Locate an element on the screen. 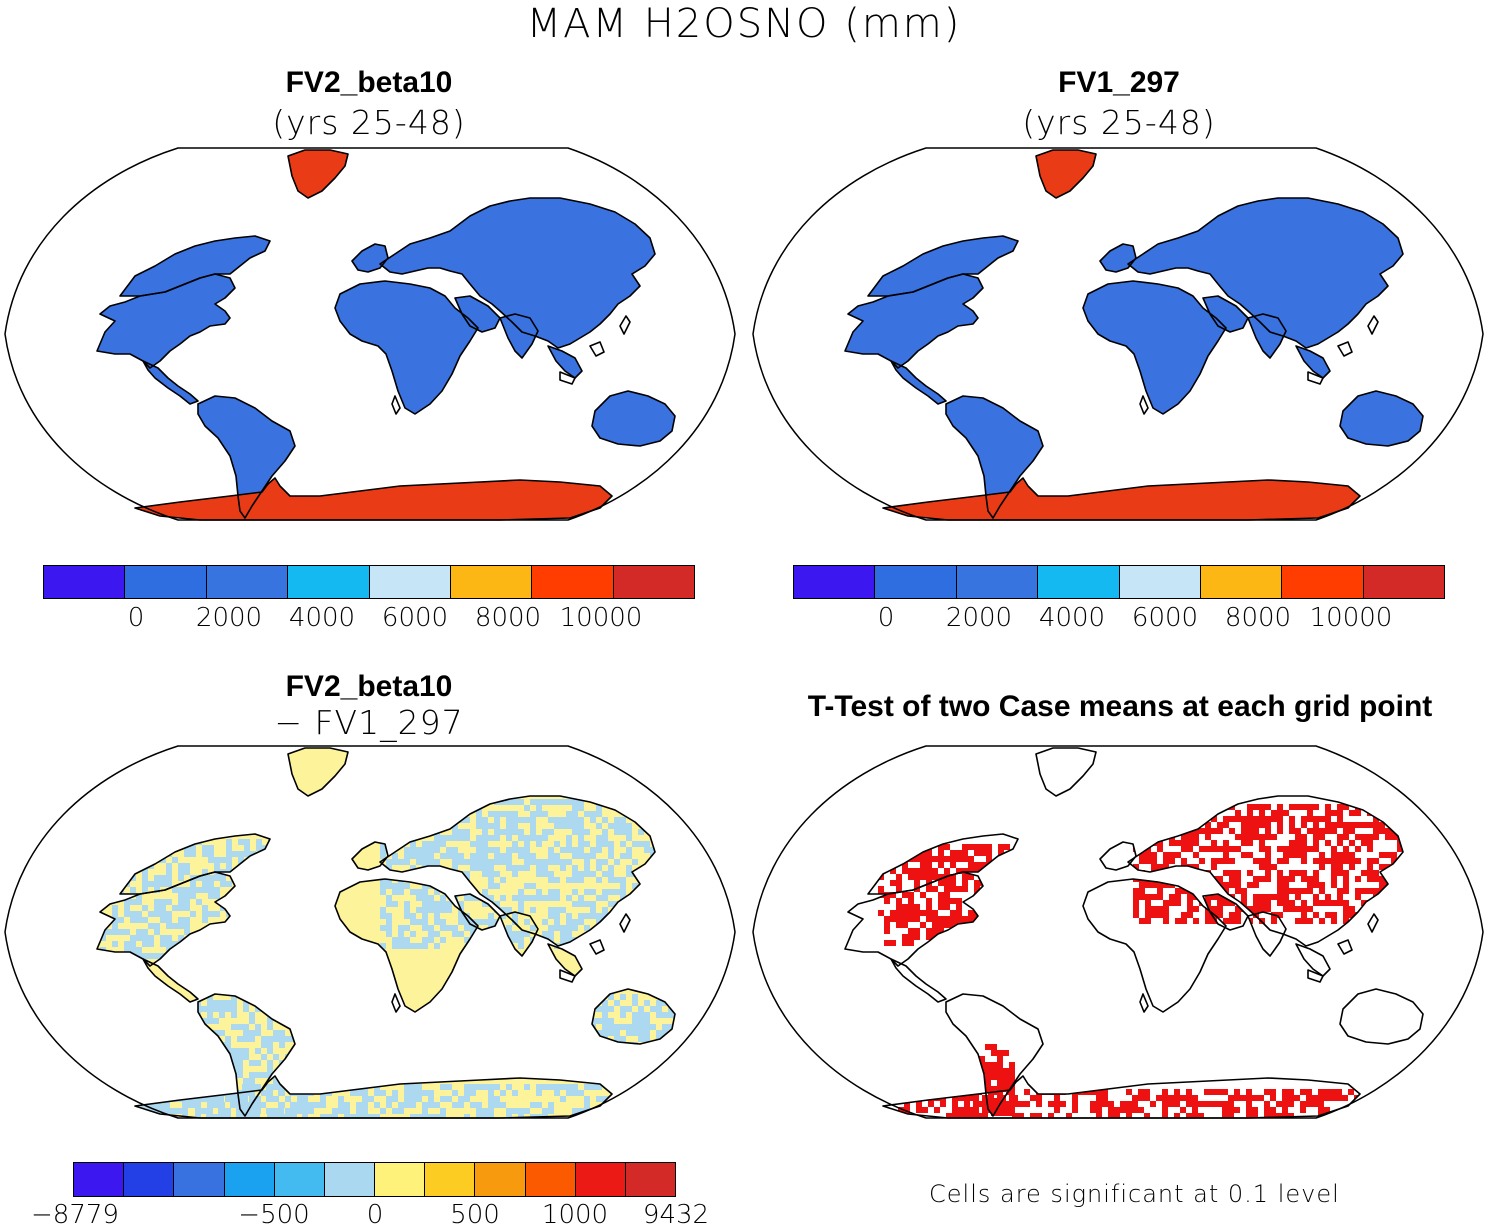 This screenshot has width=1488, height=1230. colorbar-tick: 6000 is located at coordinates (415, 618).